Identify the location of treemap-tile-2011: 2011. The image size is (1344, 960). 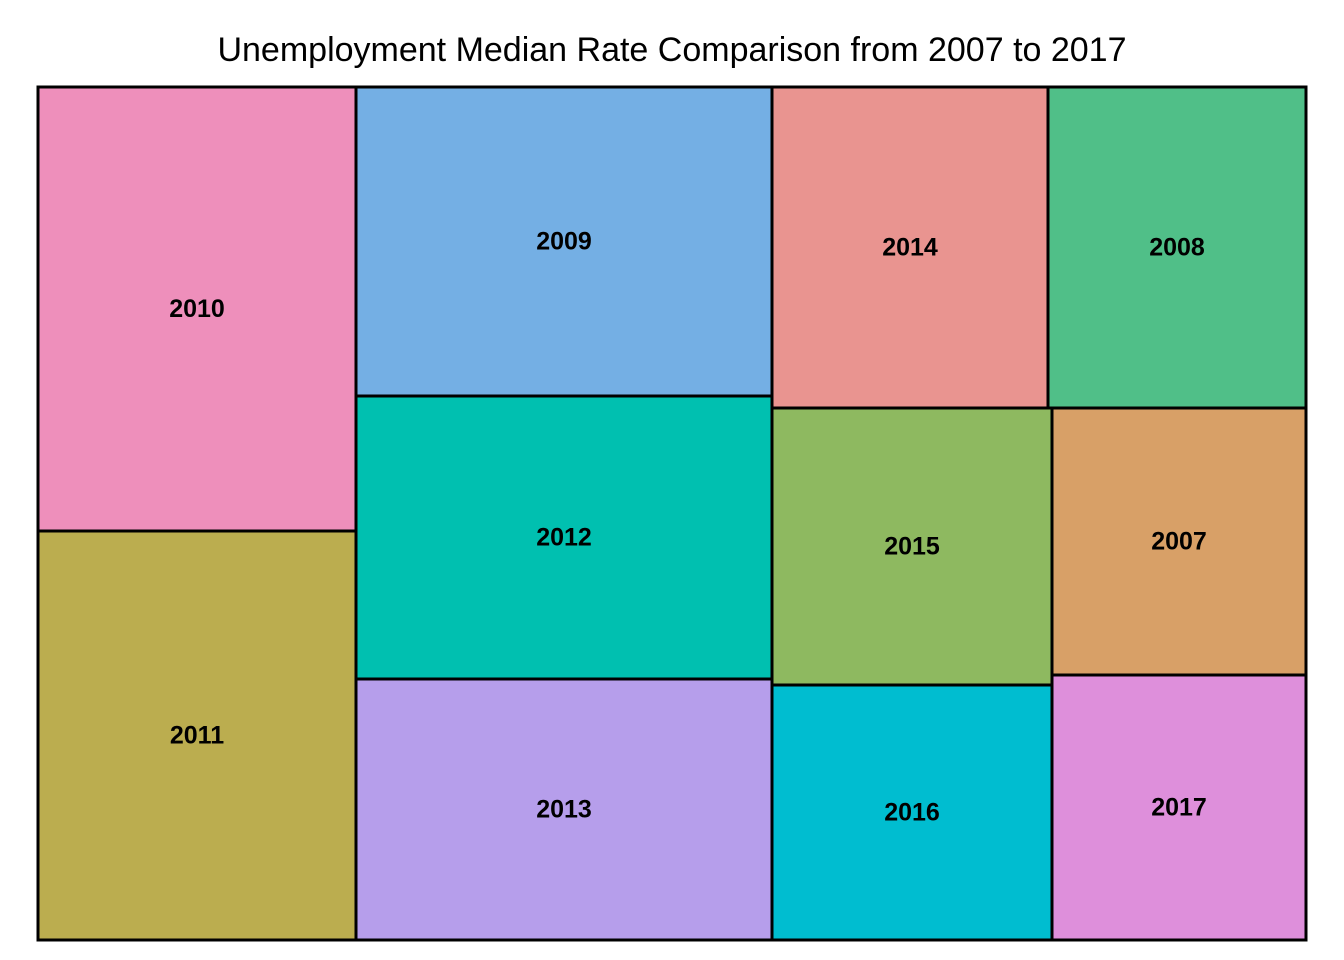
(197, 735).